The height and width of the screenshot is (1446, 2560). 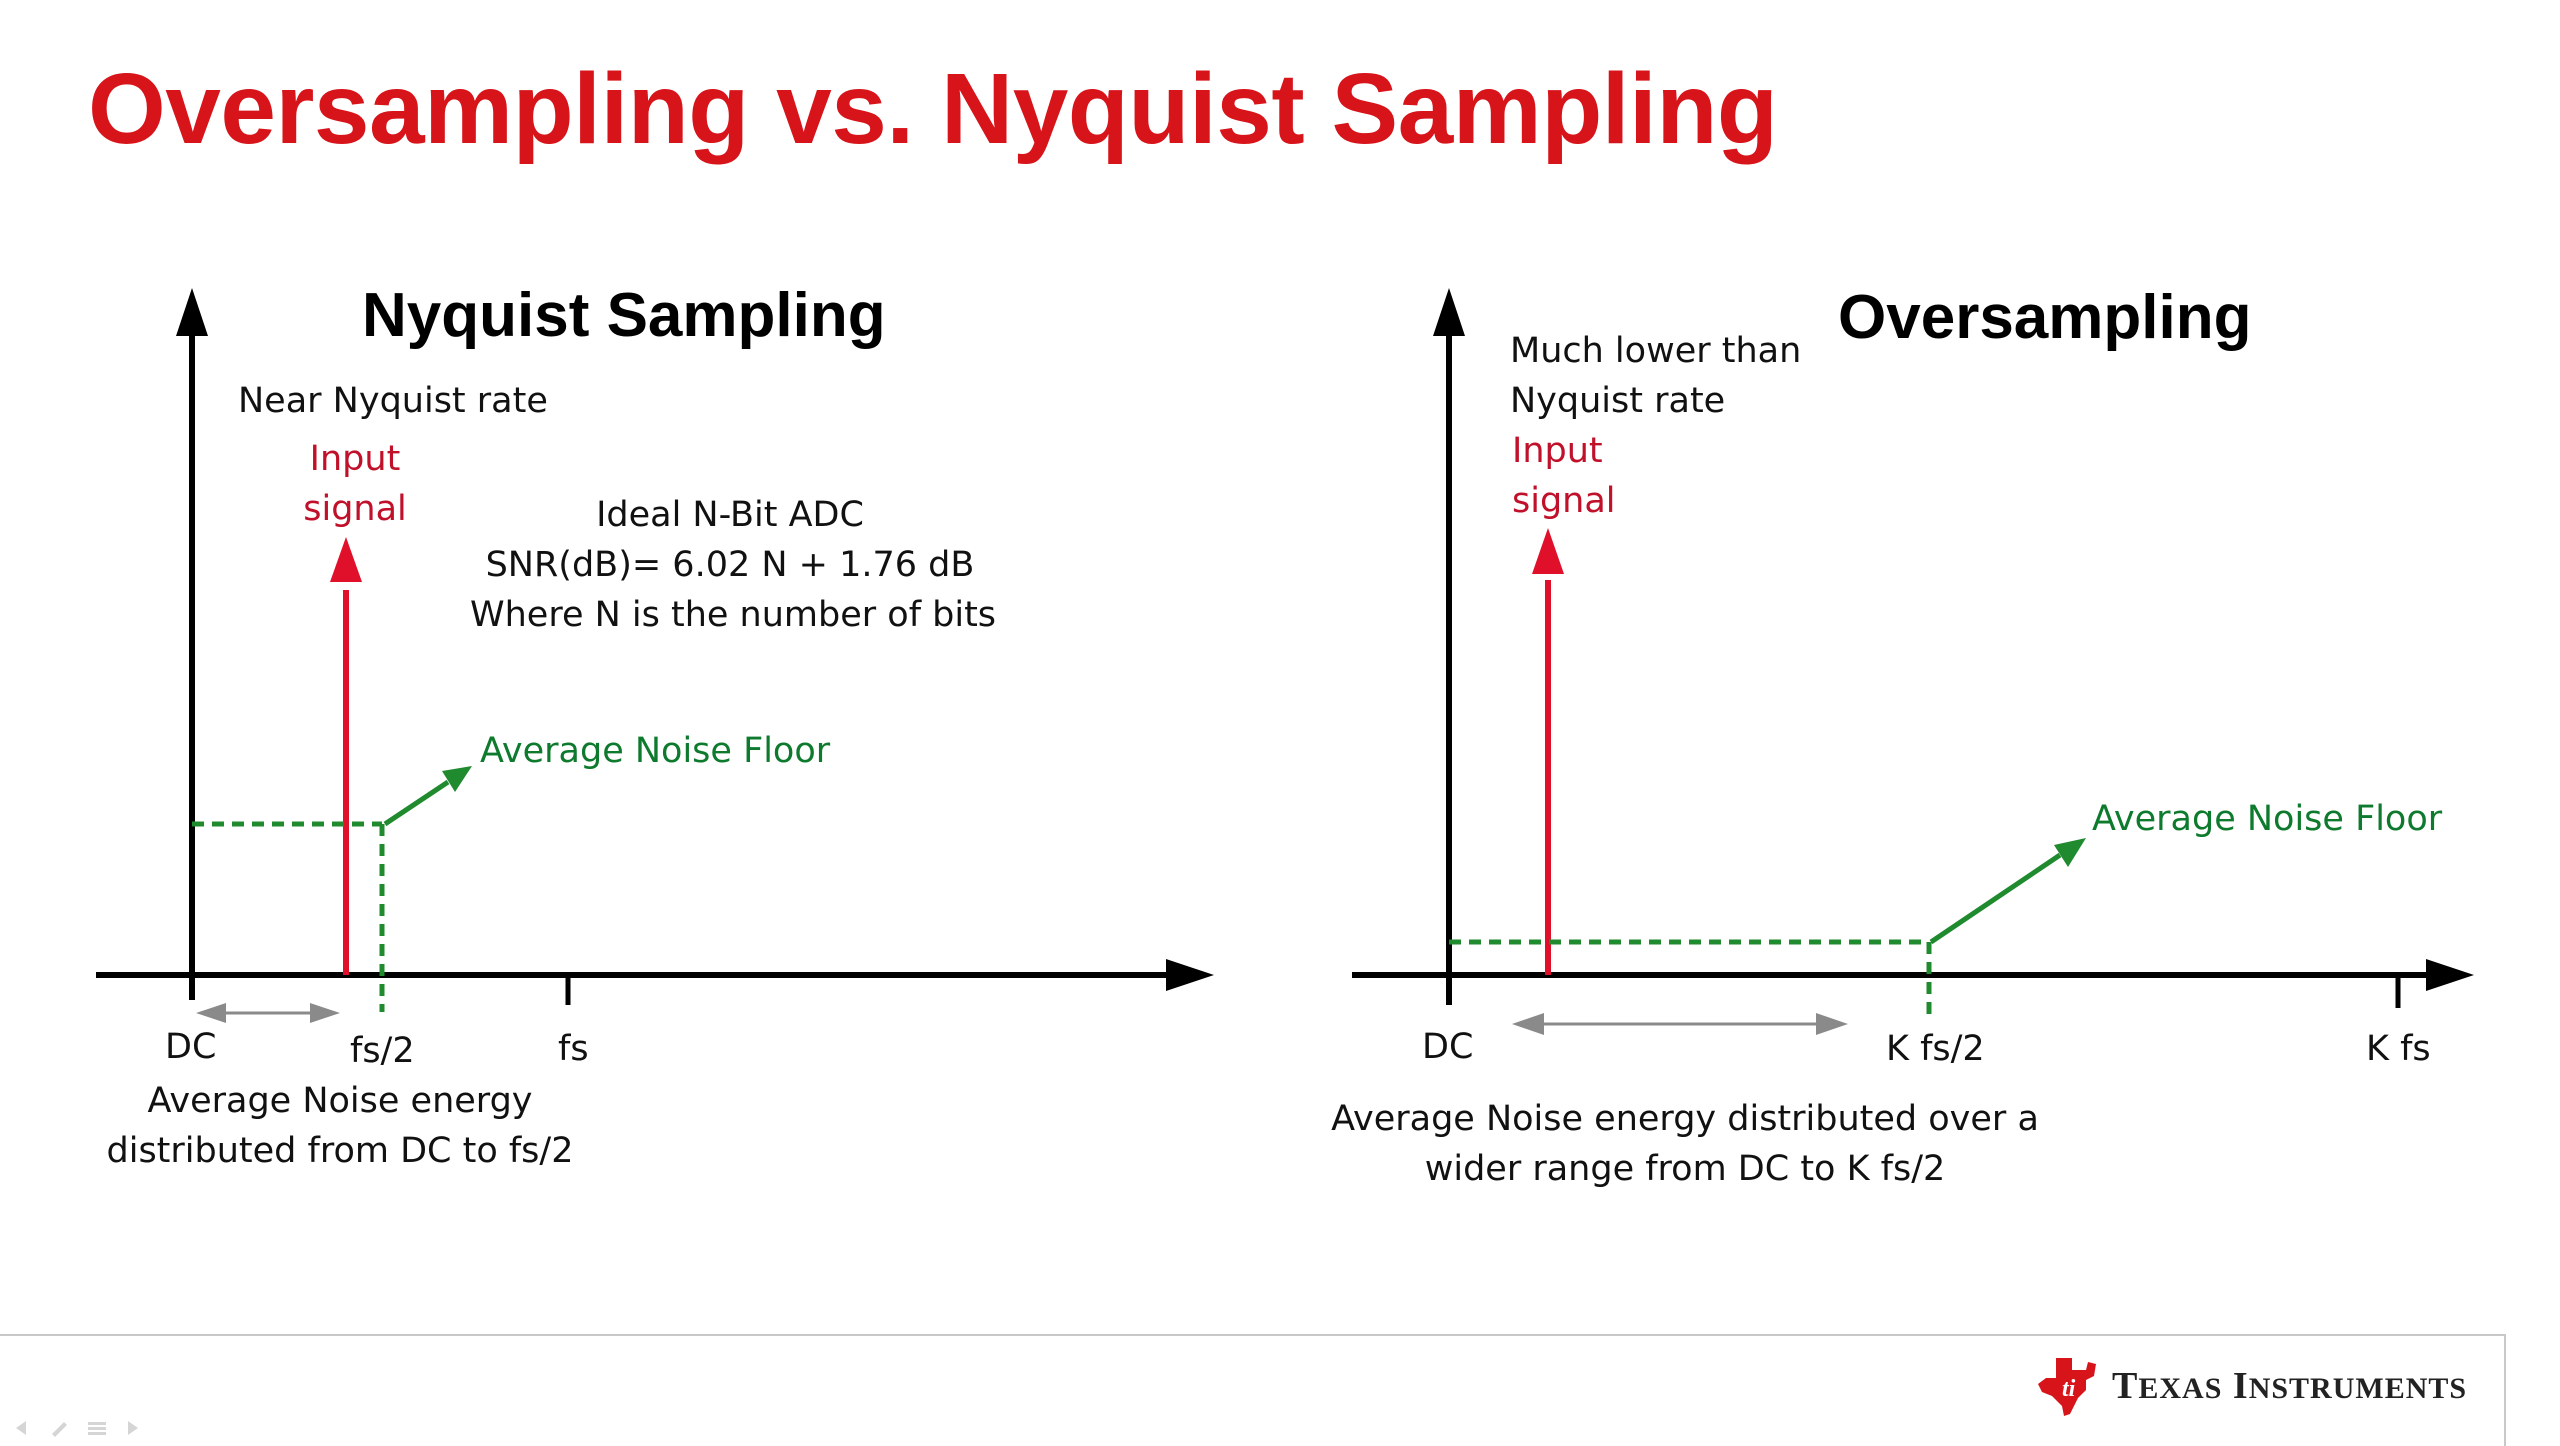 I want to click on nyquist-input-signal-label: Input signal, so click(x=355, y=484).